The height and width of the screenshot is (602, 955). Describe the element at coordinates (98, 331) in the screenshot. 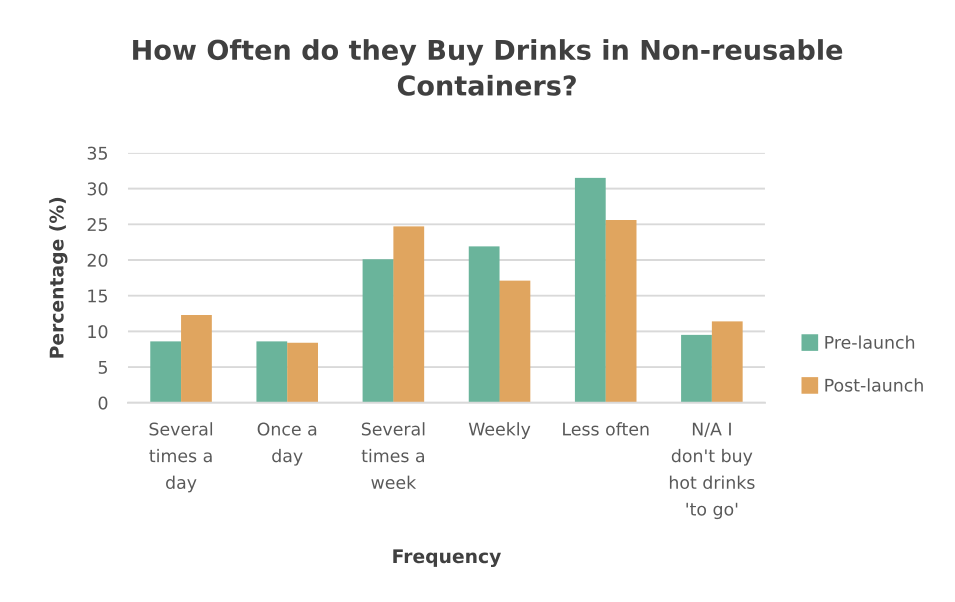

I see `y-tick-label: 10` at that location.